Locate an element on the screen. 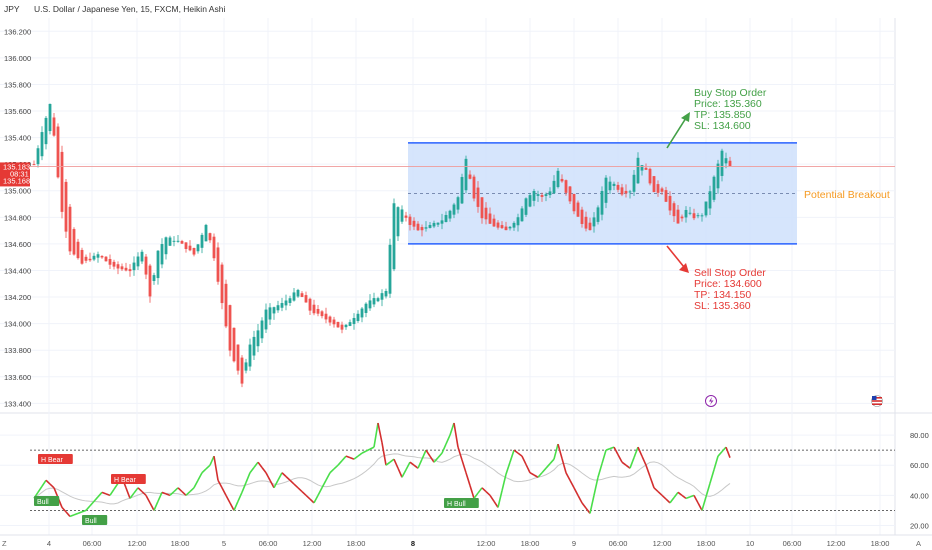  price-tick-label: 133.400 is located at coordinates (17, 403).